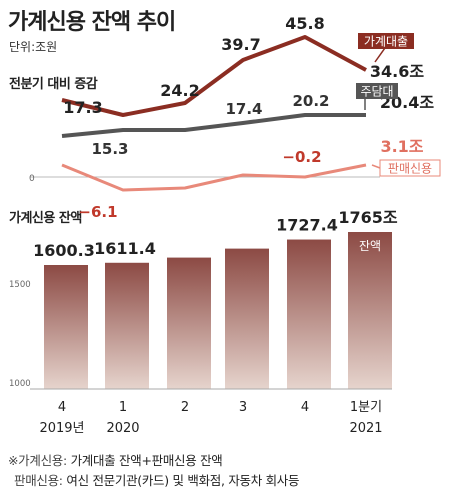 The height and width of the screenshot is (492, 450). I want to click on ytick-1000: 1000, so click(20, 384).